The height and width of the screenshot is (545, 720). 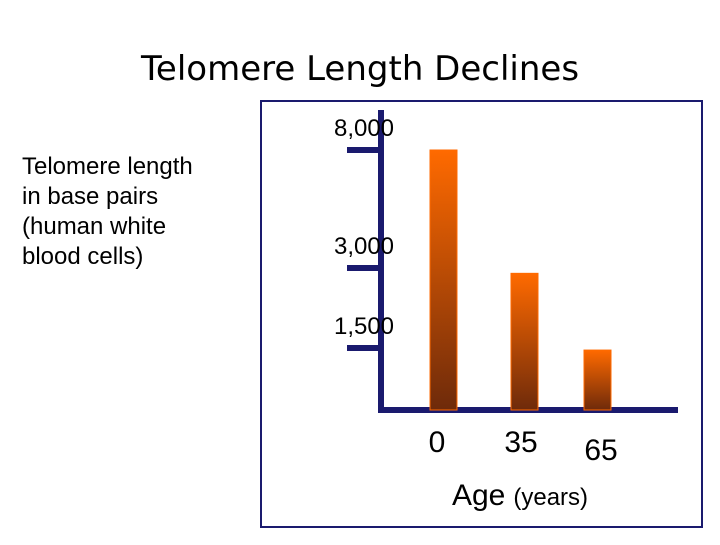 I want to click on x-axis-label: Age (years), so click(x=520, y=495).